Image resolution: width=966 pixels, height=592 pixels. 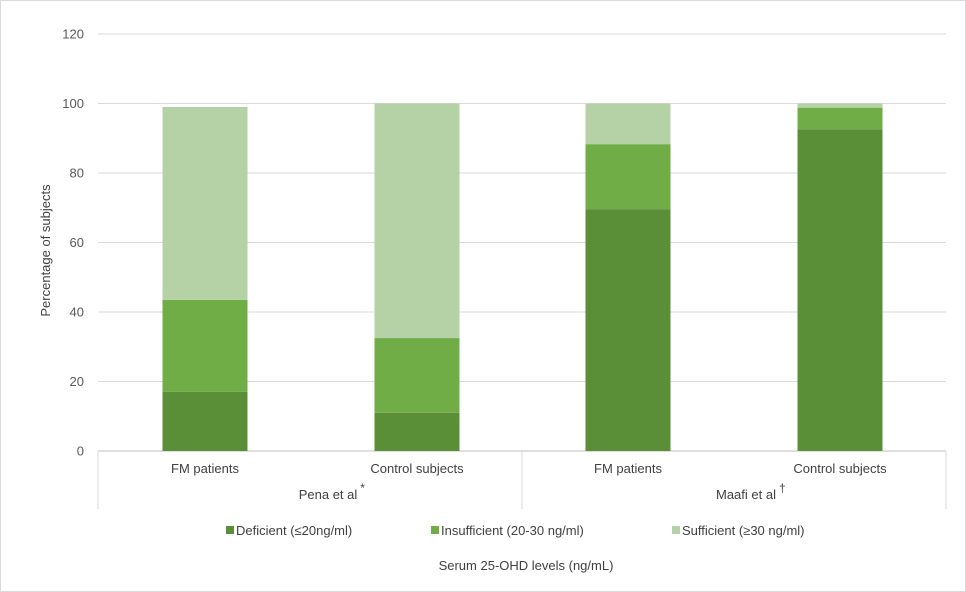 What do you see at coordinates (77, 381) in the screenshot?
I see `y-tick-label: 20` at bounding box center [77, 381].